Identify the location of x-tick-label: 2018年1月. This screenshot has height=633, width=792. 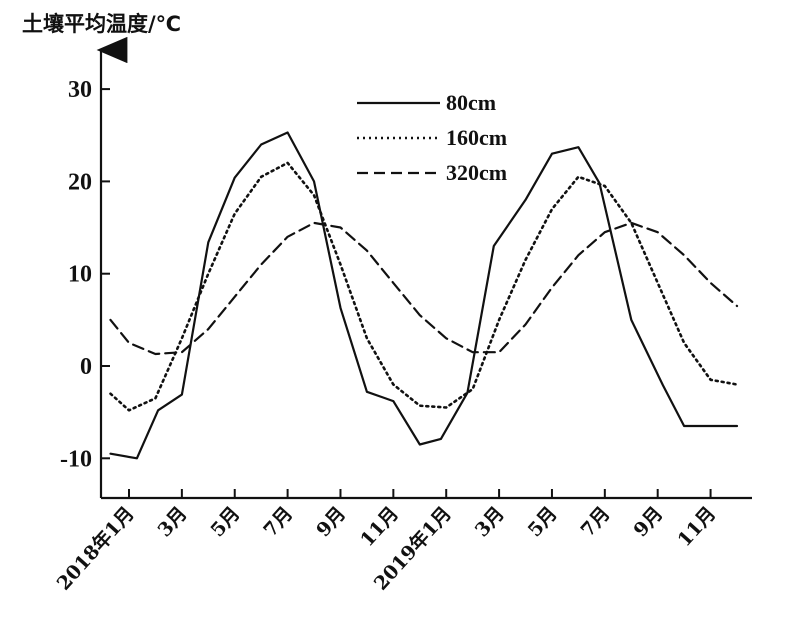
(95, 548).